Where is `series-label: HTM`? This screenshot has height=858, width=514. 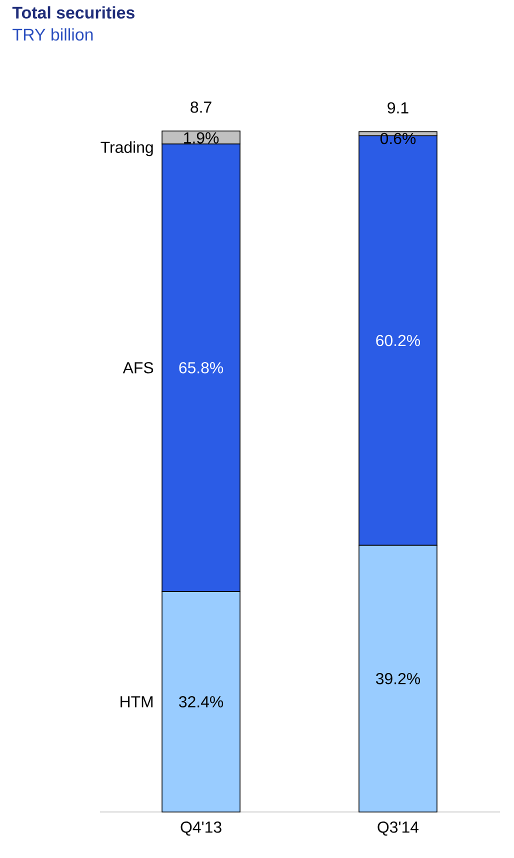 series-label: HTM is located at coordinates (136, 702).